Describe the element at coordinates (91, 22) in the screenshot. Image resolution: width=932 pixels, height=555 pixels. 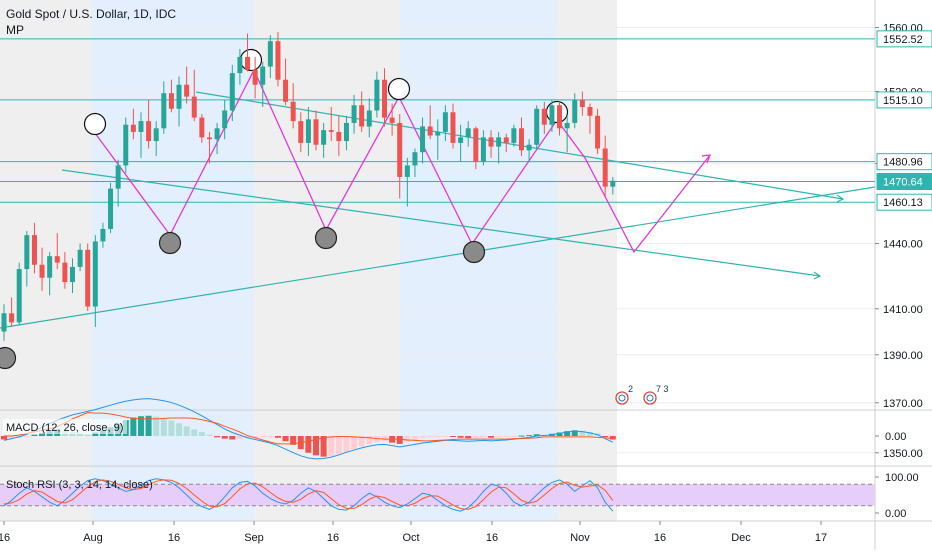
I see `chart-header: Gold Spot / U.S. Dollar, 1D, IDC MP` at that location.